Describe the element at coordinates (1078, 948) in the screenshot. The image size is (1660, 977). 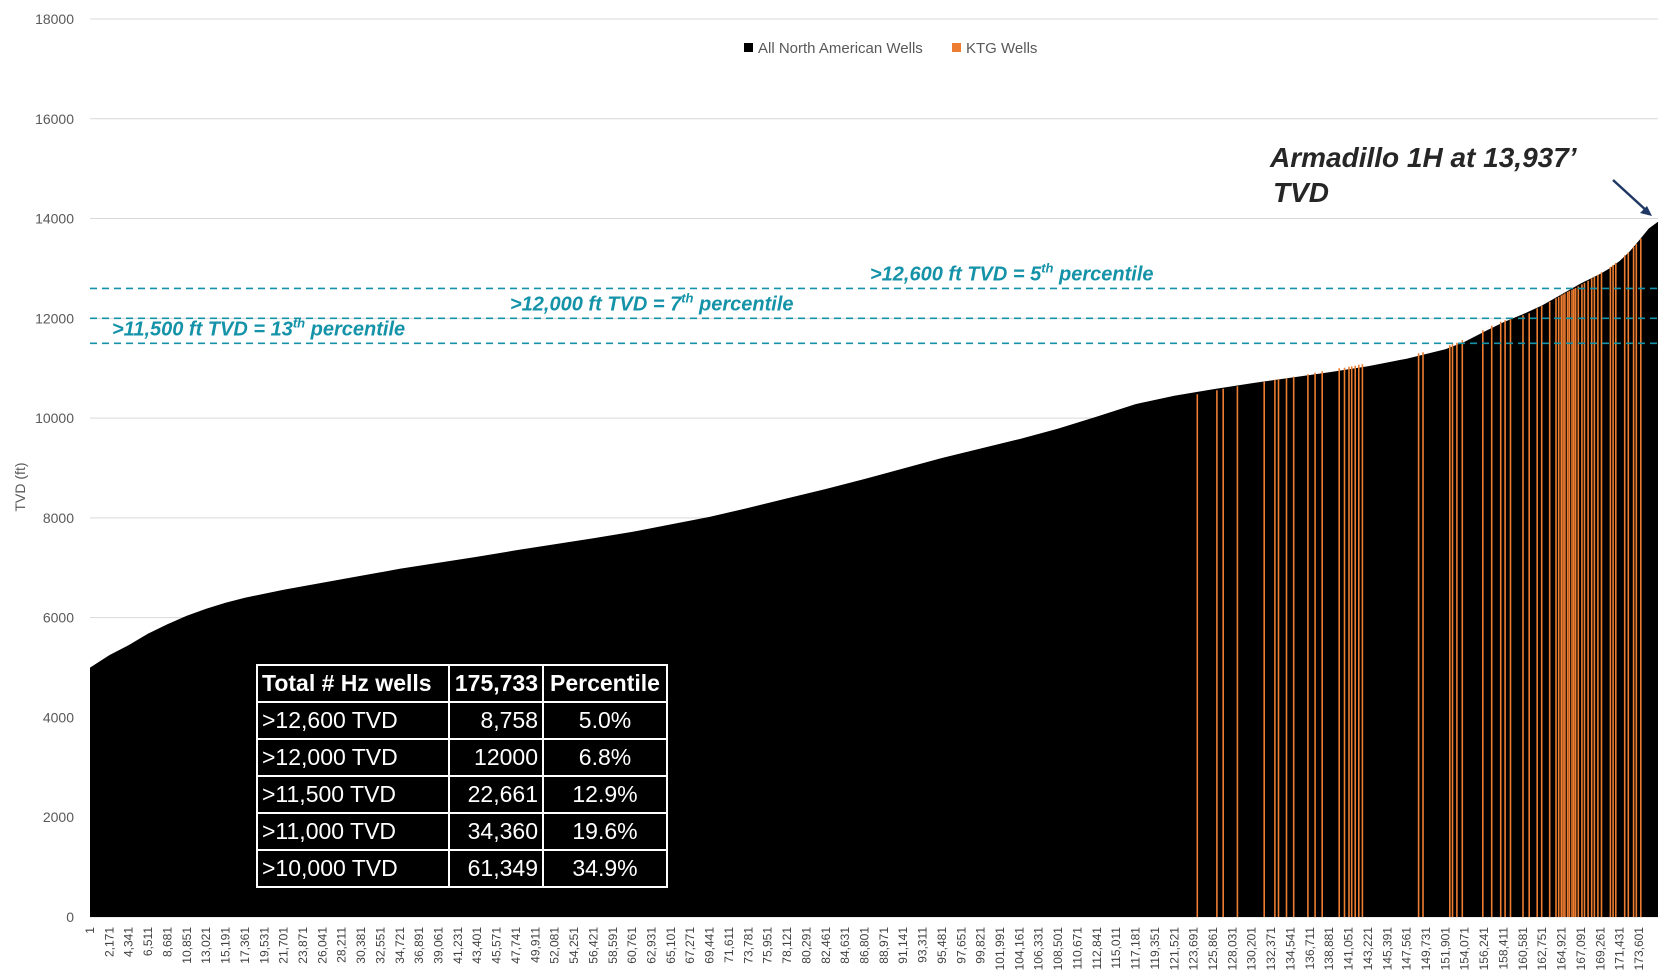
I see `x-tick-label: 110,671` at that location.